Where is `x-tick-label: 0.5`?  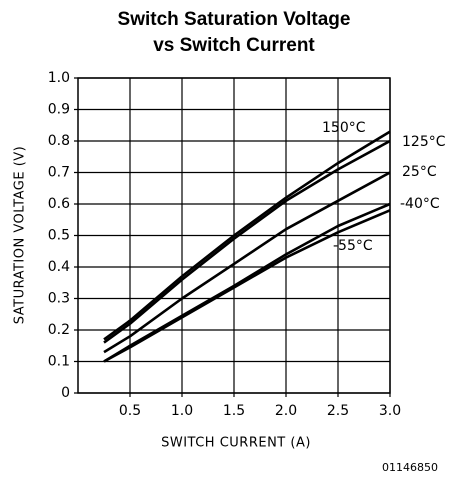 x-tick-label: 0.5 is located at coordinates (130, 411).